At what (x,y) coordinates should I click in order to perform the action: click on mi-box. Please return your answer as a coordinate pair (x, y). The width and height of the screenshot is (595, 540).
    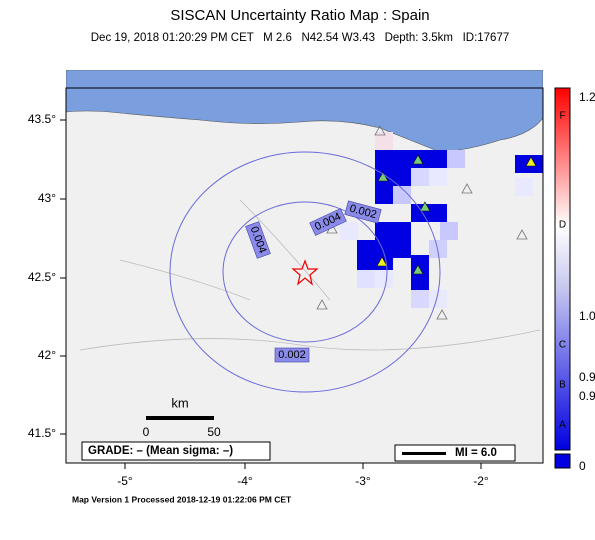
    Looking at the image, I should click on (455, 453).